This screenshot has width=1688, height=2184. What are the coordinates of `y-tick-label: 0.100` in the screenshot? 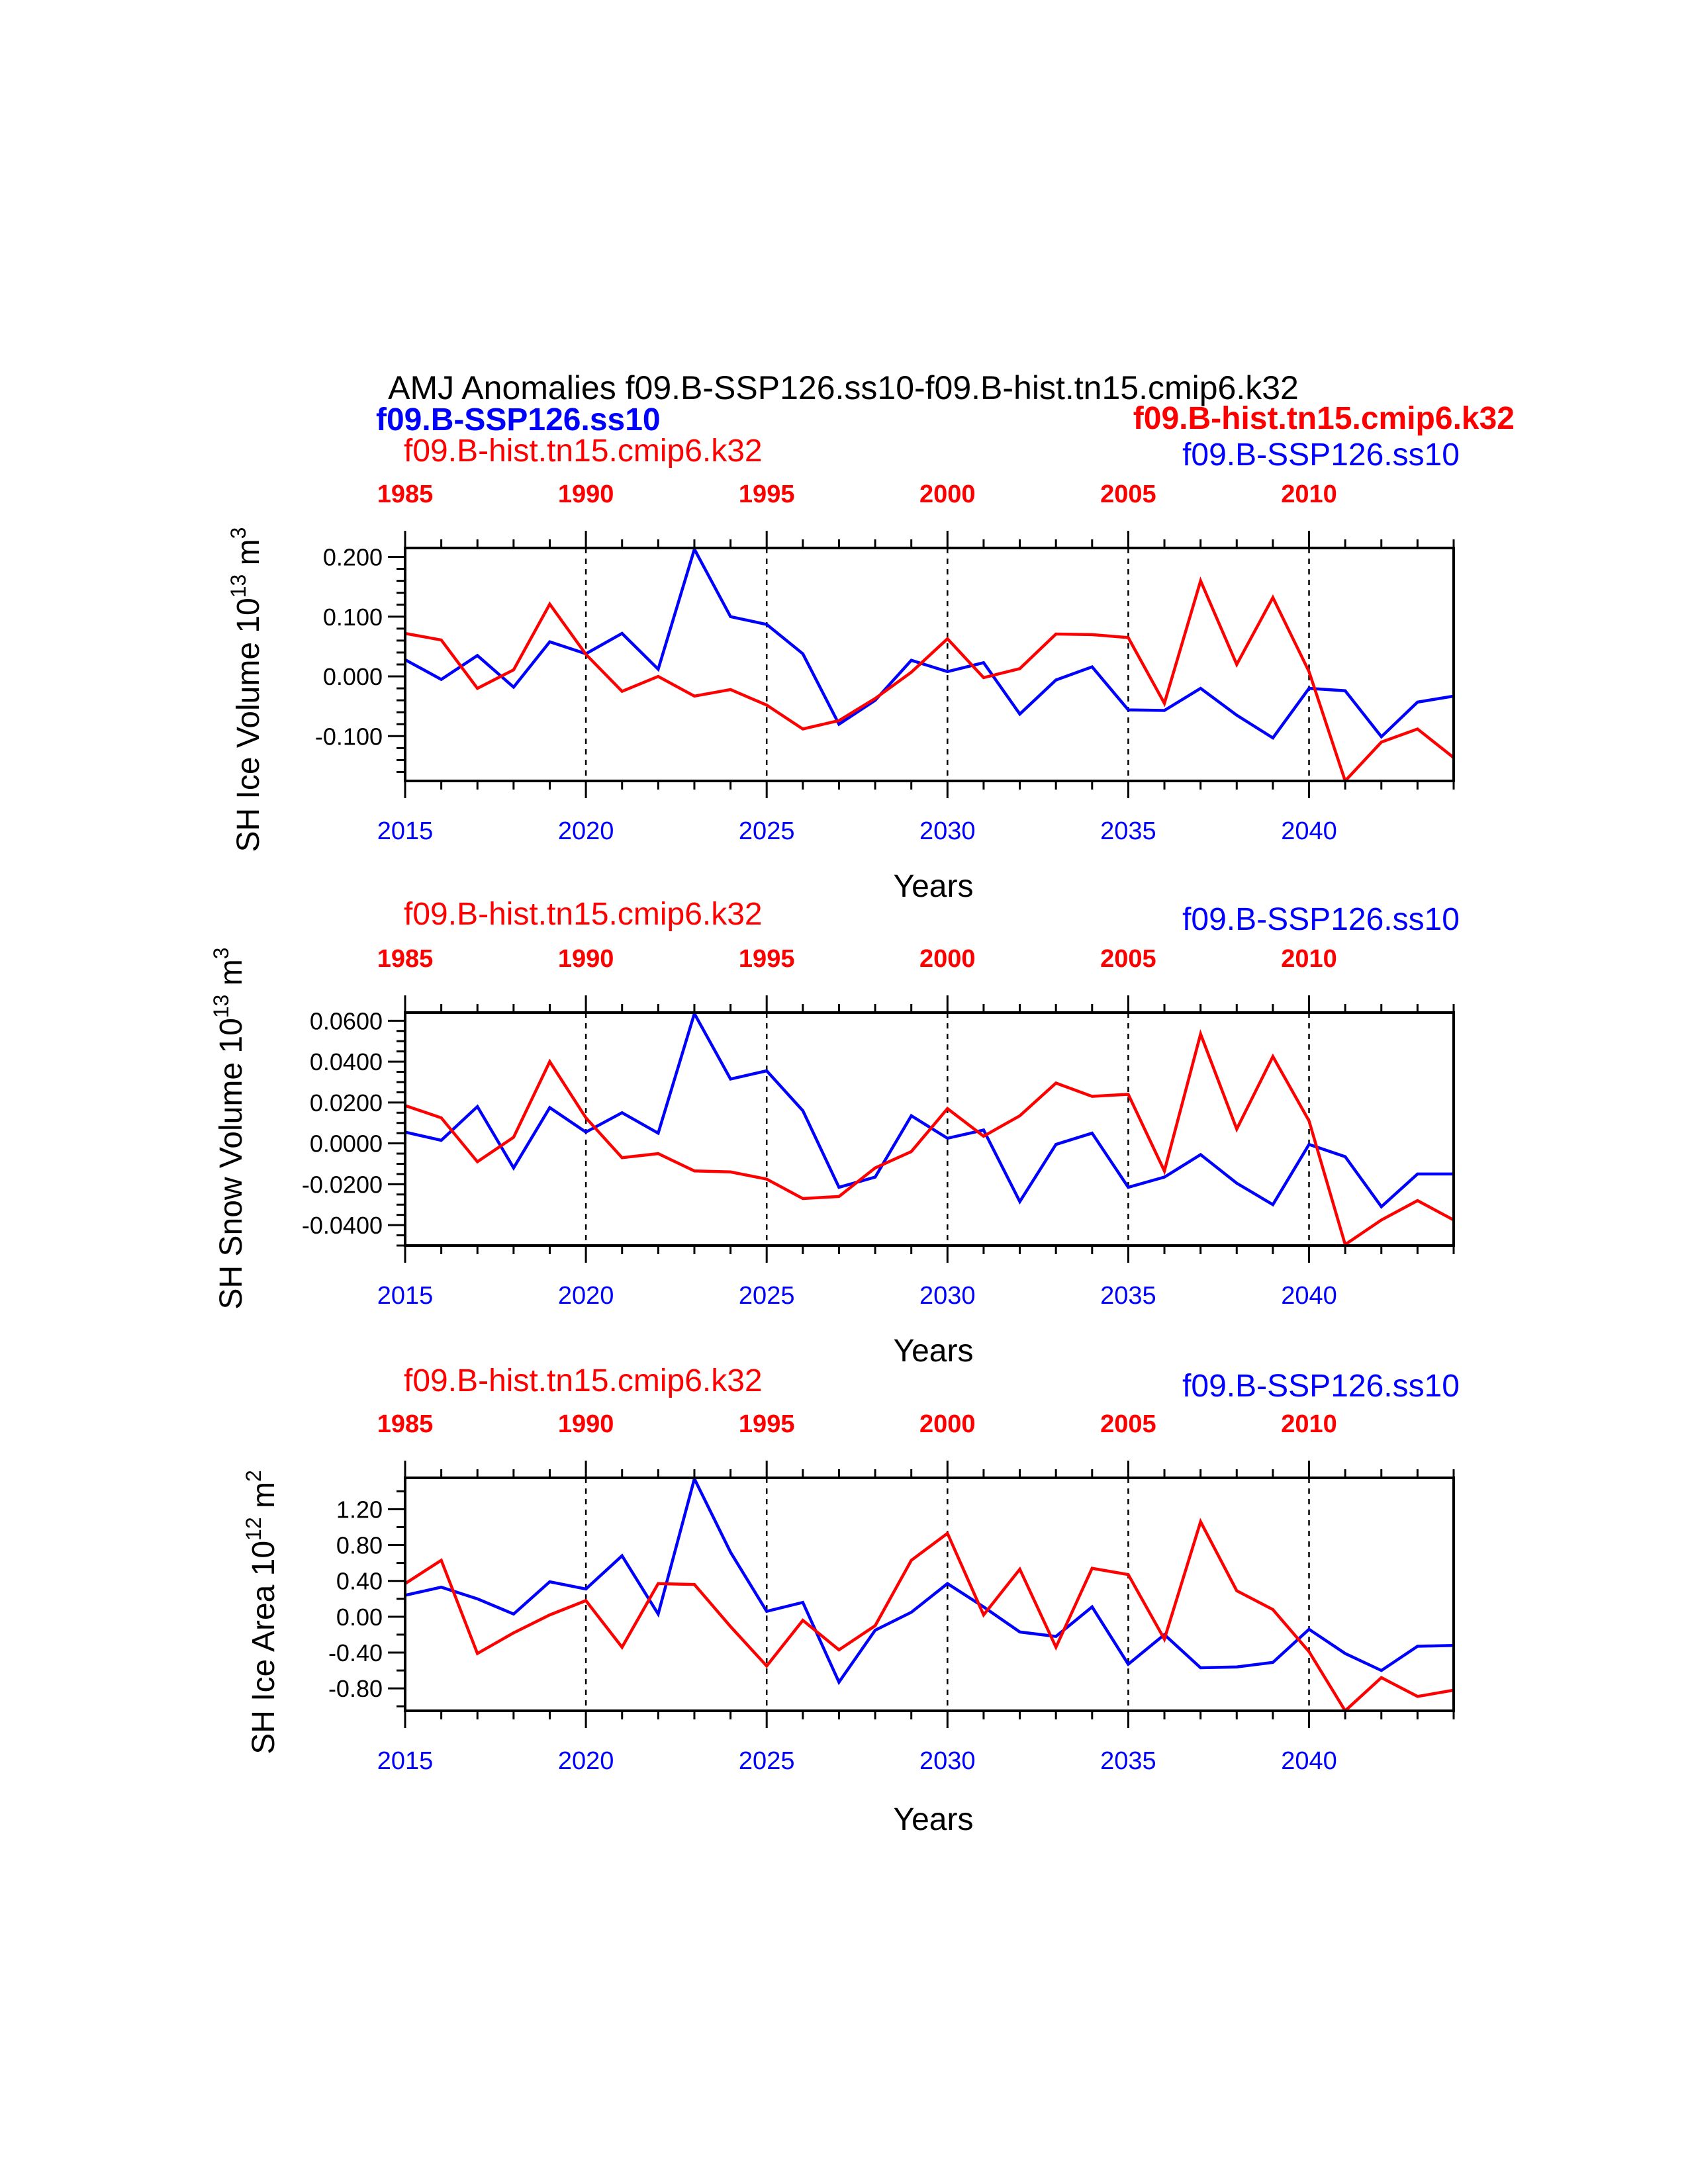 It's located at (353, 617).